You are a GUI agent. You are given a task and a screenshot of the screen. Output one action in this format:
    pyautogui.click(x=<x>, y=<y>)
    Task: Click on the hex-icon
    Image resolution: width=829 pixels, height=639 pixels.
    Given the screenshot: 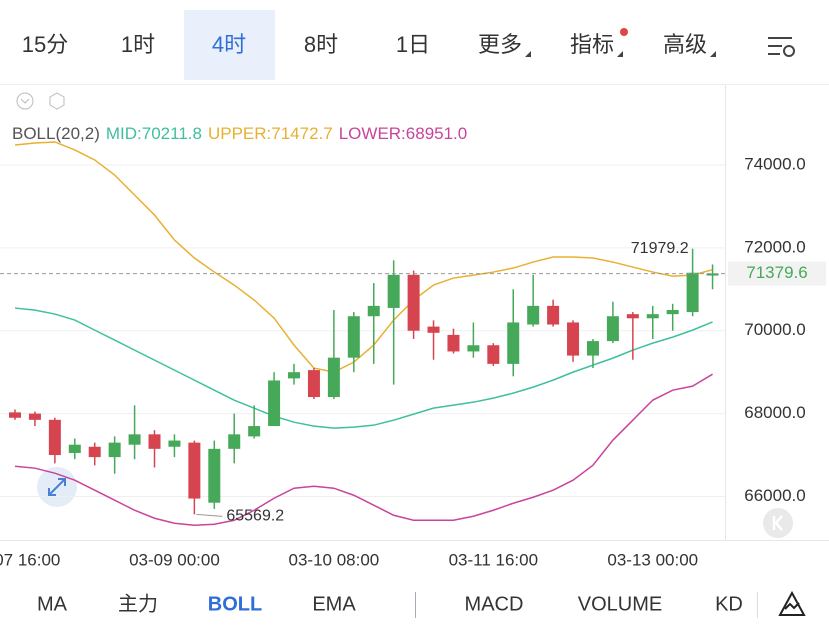 What is the action you would take?
    pyautogui.click(x=57, y=101)
    